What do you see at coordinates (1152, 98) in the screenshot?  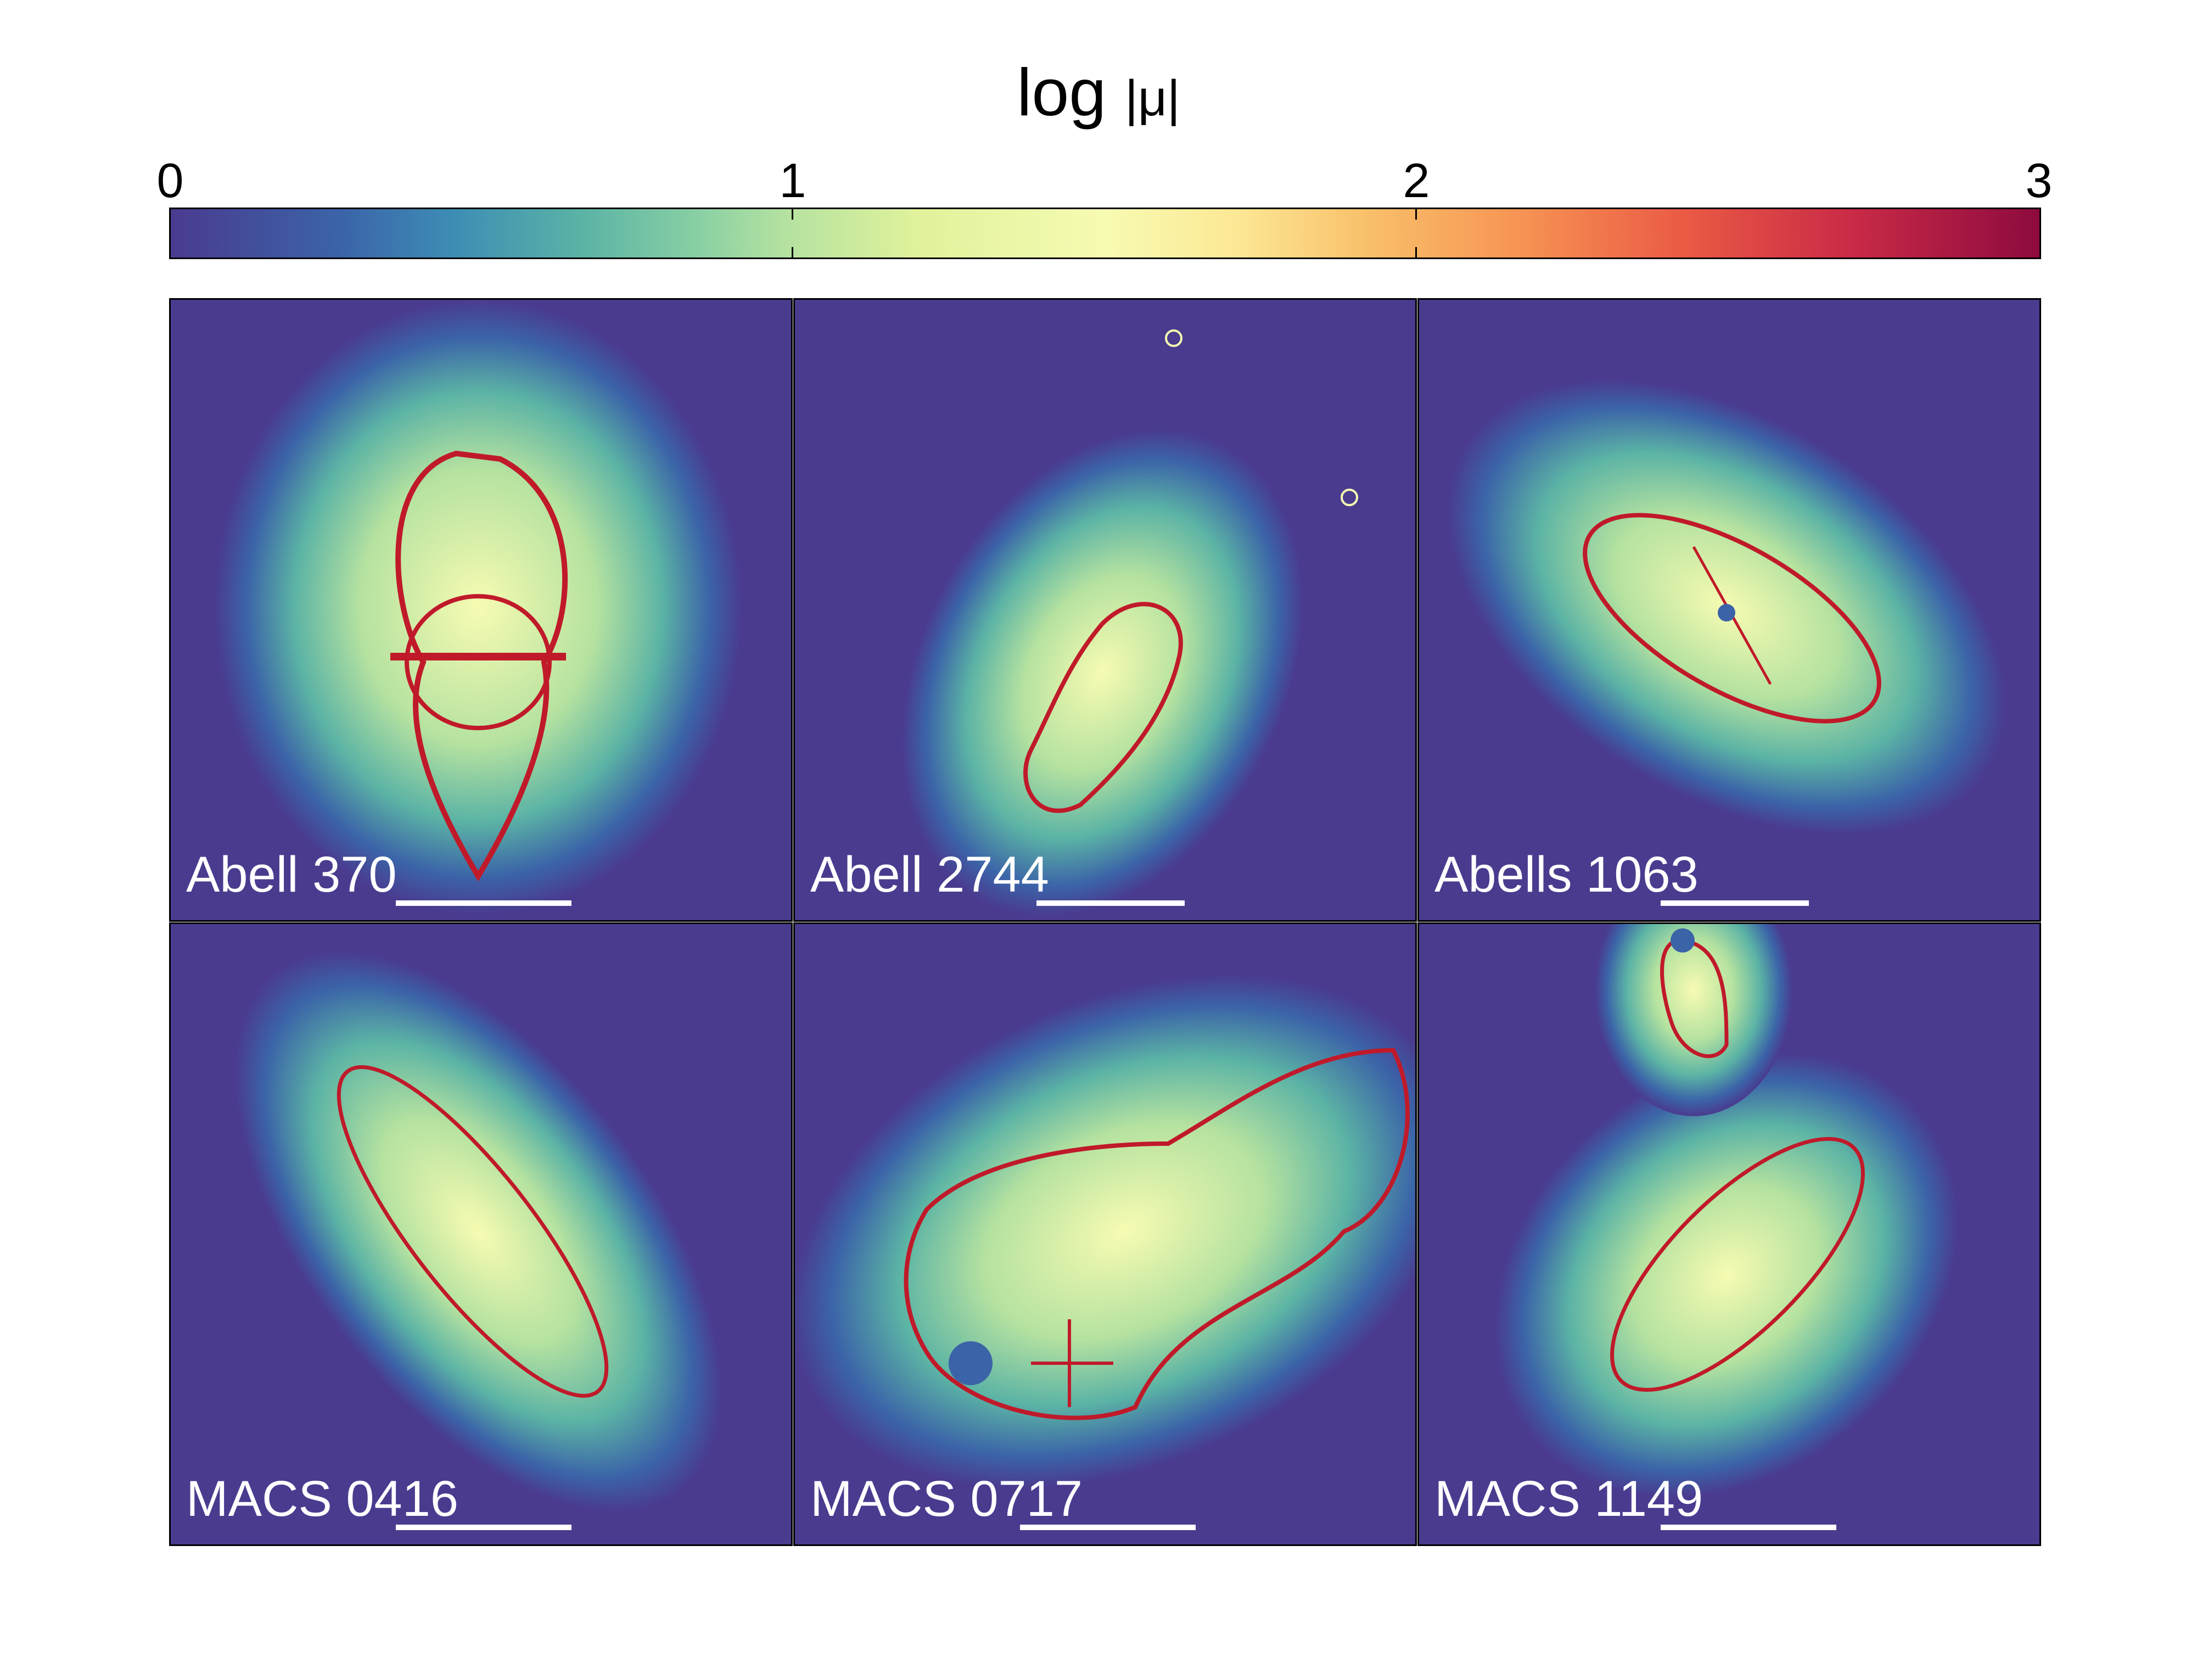 I see `colorbar-title-symbol: |μ|` at bounding box center [1152, 98].